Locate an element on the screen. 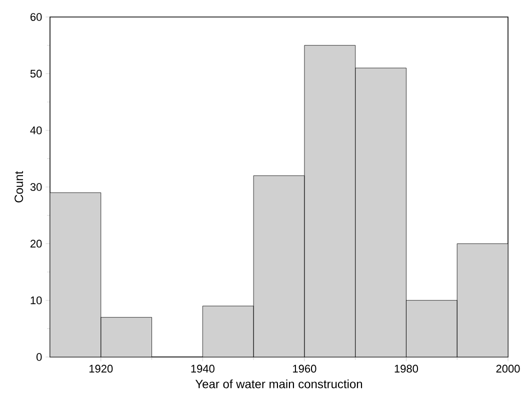 Image resolution: width=526 pixels, height=406 pixels. x-tick-label: 1960 is located at coordinates (304, 368).